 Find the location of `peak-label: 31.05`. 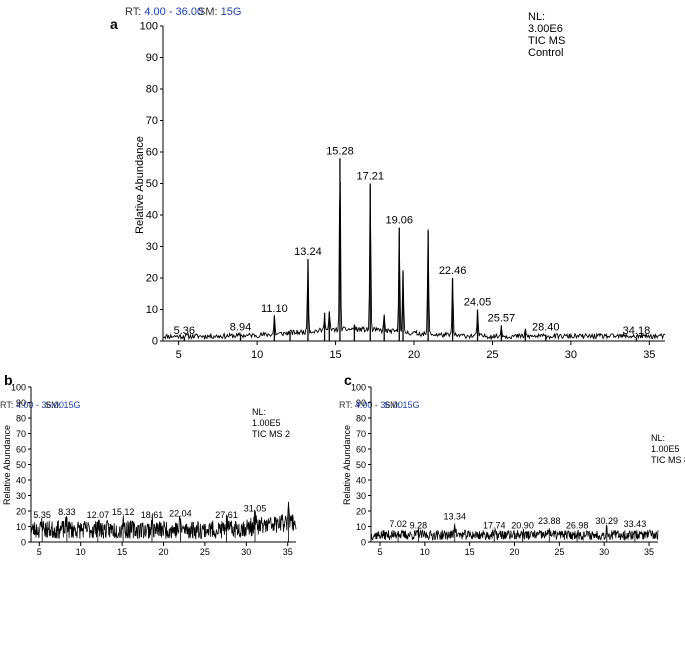

peak-label: 31.05 is located at coordinates (255, 509).